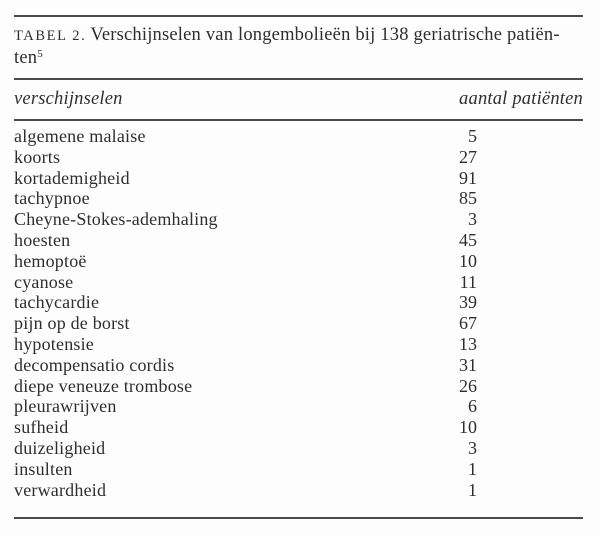 The width and height of the screenshot is (600, 536). I want to click on patient-count: 6, so click(472, 406).